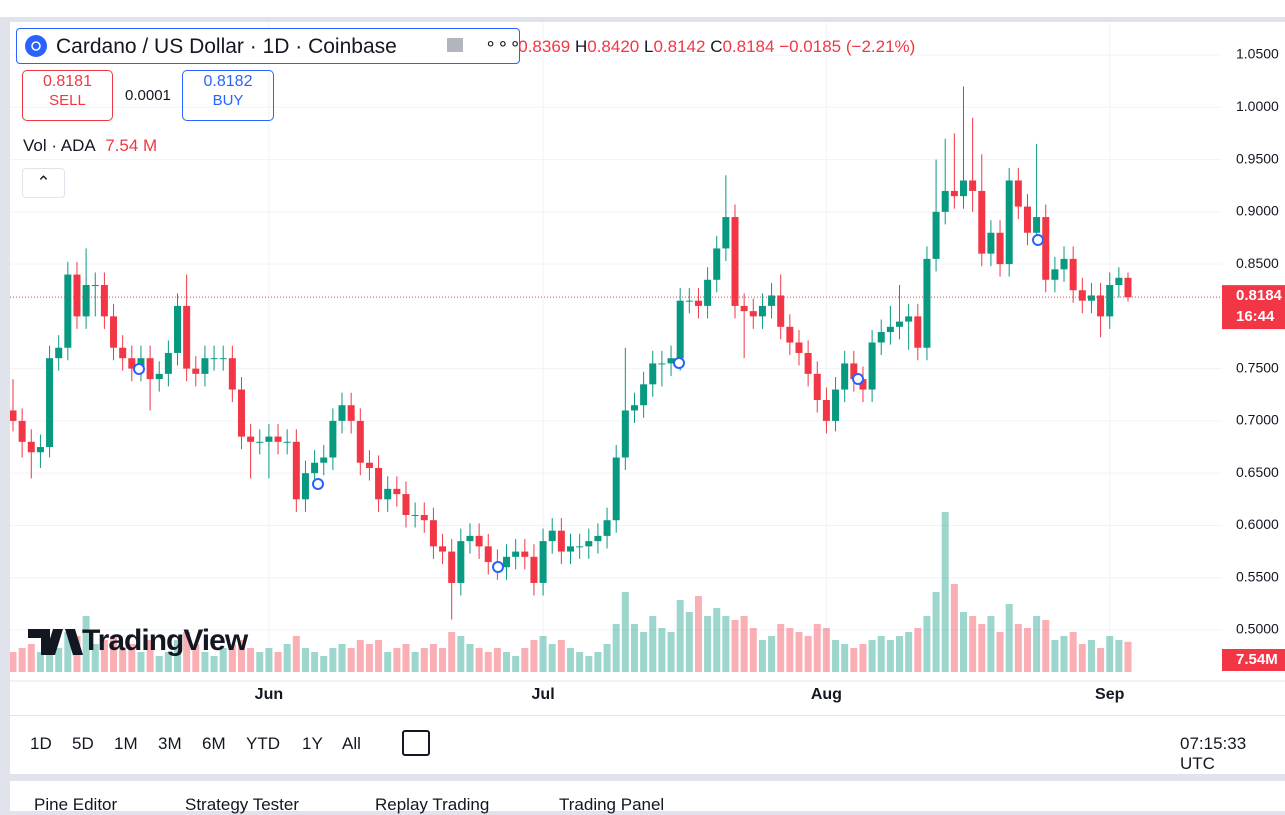  I want to click on symbol-box: Cardano / US Dollar · 1D · Coinbase ∘∘∘, so click(269, 46).